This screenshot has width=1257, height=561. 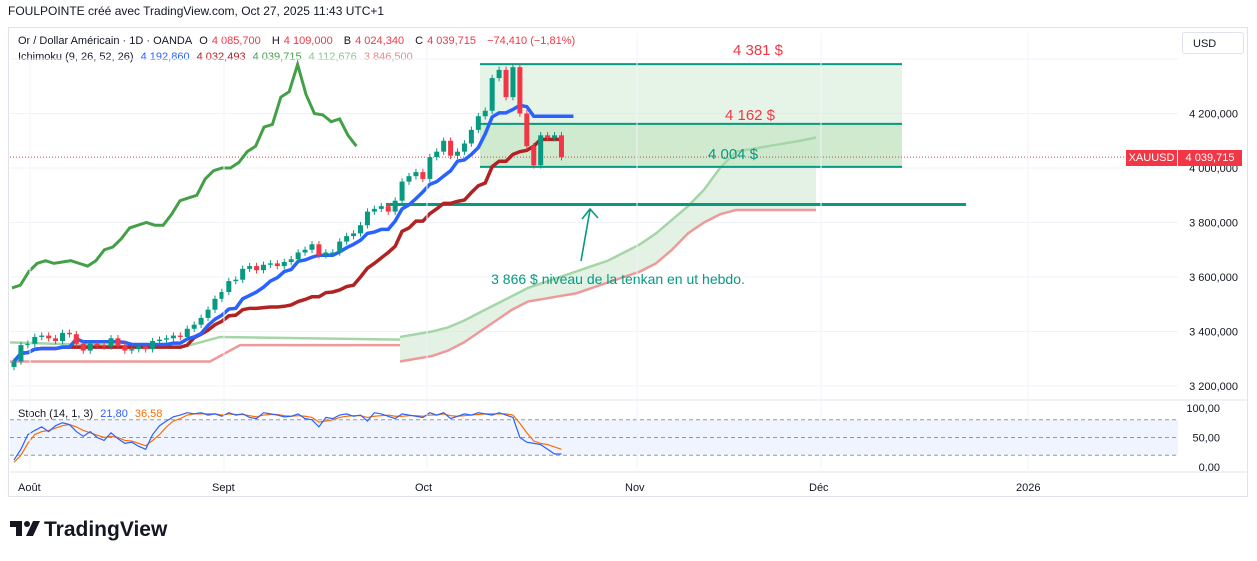 I want to click on brand-name: TradingView, so click(x=106, y=529).